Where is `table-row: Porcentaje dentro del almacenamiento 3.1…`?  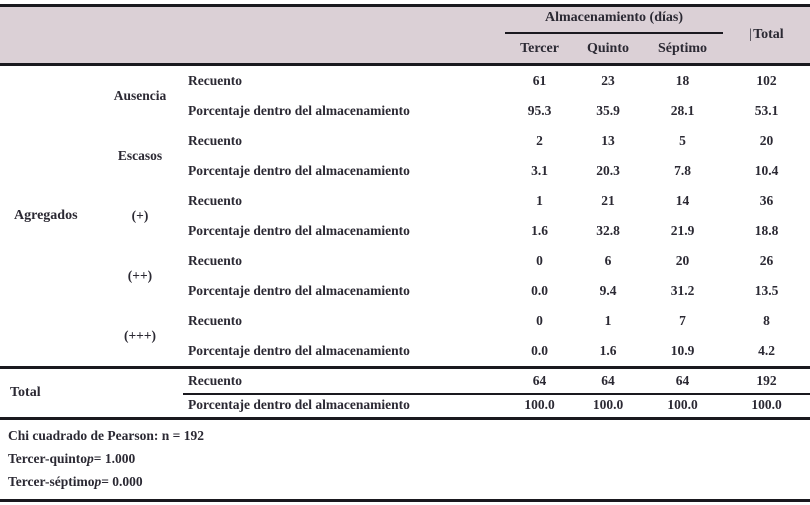 table-row: Porcentaje dentro del almacenamiento 3.1… is located at coordinates (405, 171).